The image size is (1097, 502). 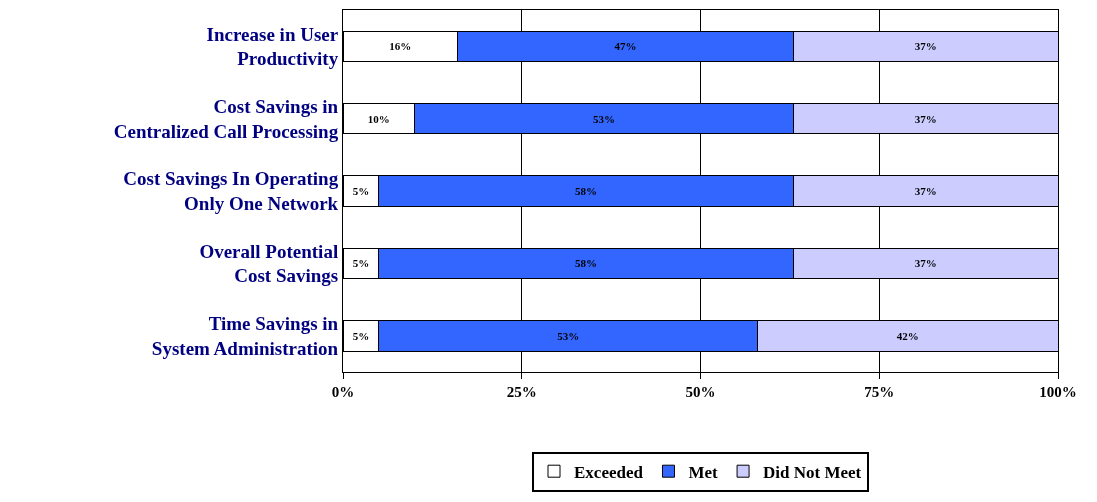 I want to click on data-label: 16%, so click(x=400, y=46).